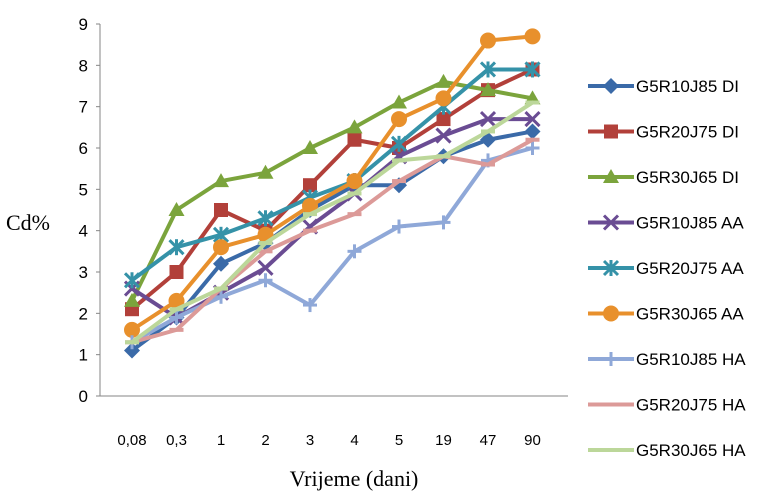  What do you see at coordinates (354, 440) in the screenshot?
I see `x-tick-label: 4` at bounding box center [354, 440].